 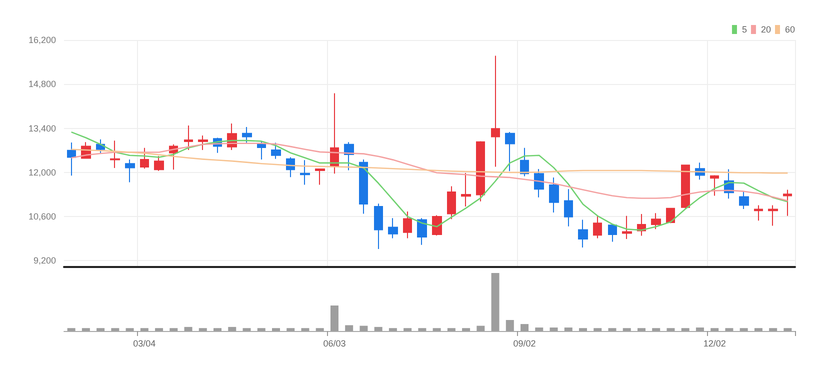 I want to click on y-tick-label: 12,000, so click(x=42, y=172).